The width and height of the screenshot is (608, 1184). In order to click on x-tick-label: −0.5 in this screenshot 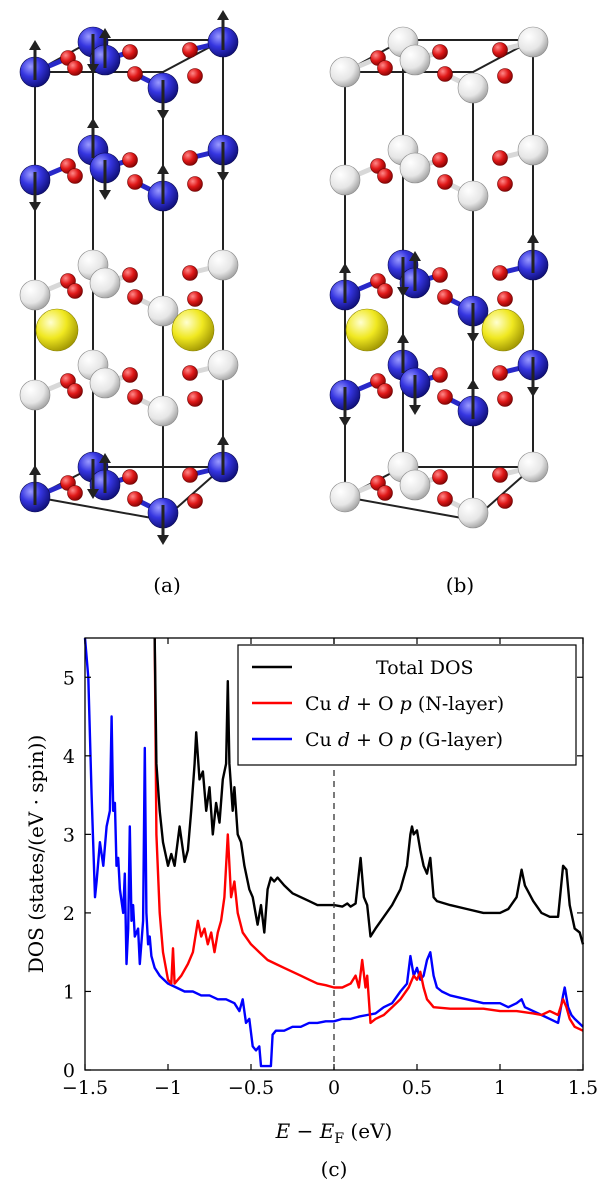, I will do `click(251, 1088)`.